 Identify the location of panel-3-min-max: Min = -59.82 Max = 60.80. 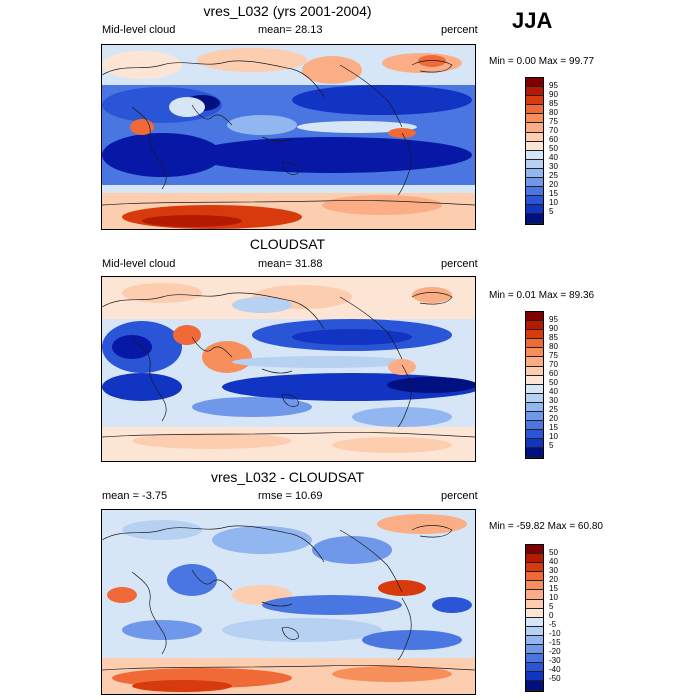
(546, 526).